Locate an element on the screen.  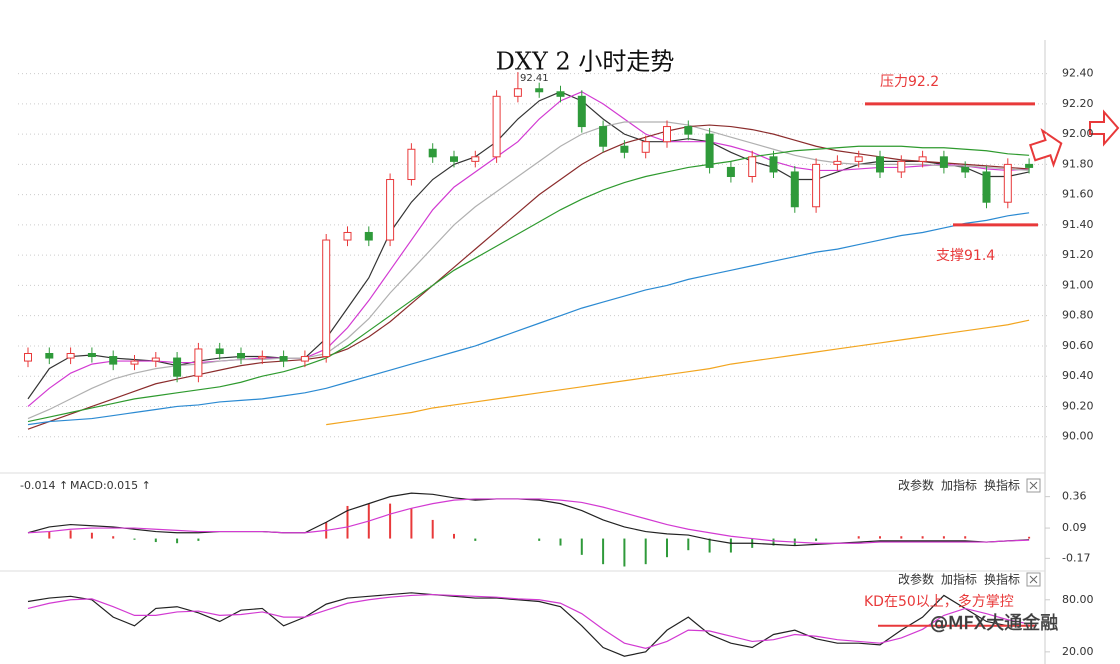
y-tick-label: 90.60 is located at coordinates (1078, 345).